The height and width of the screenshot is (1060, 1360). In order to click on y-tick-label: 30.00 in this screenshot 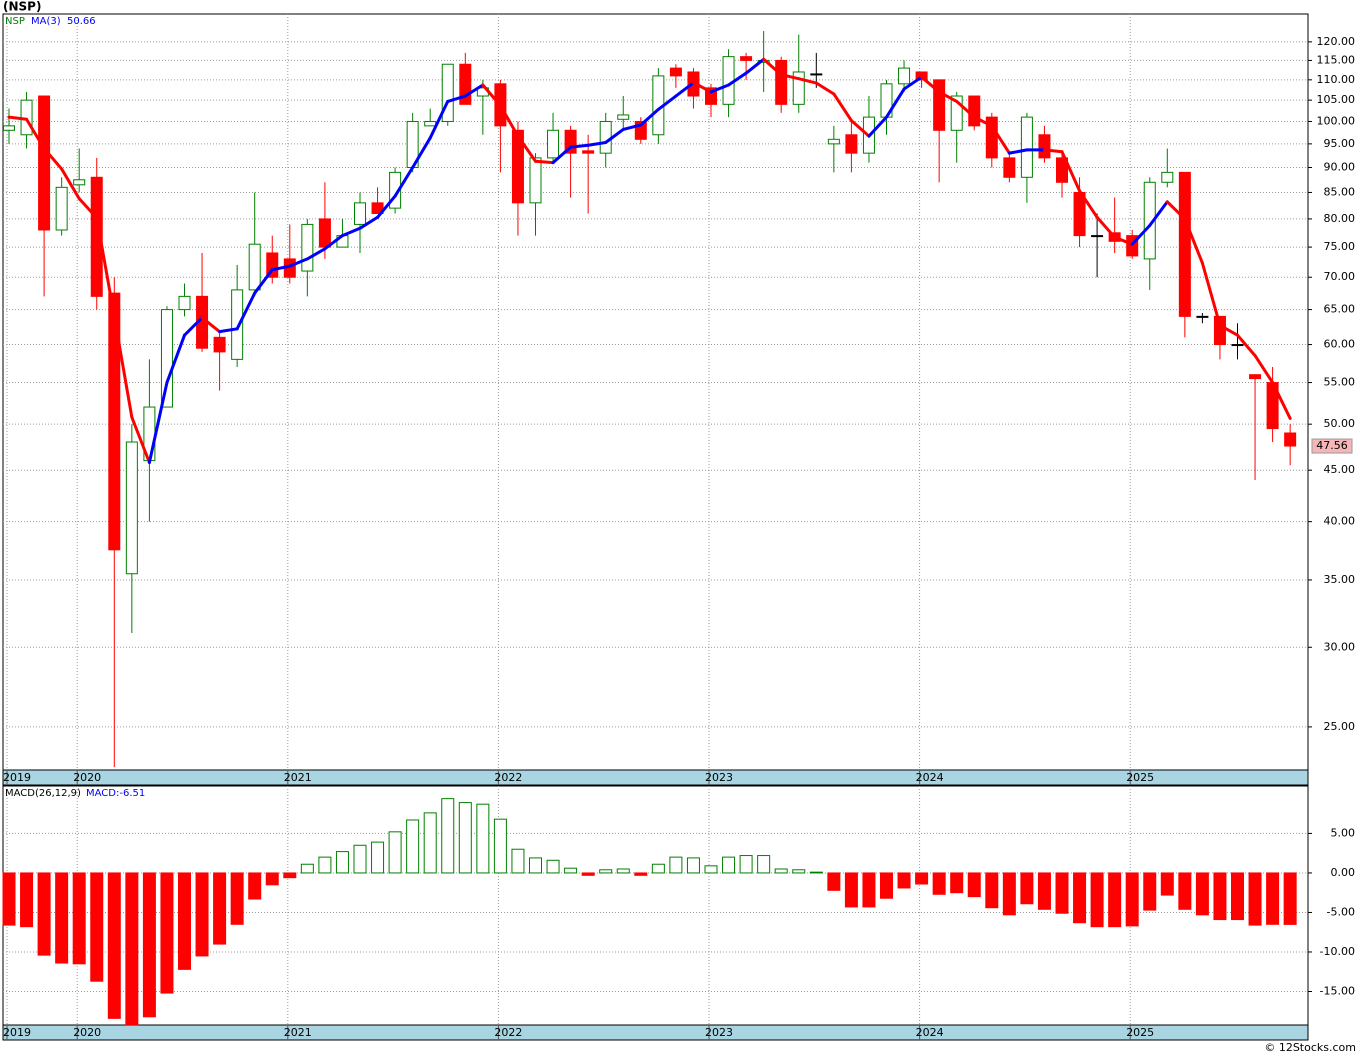, I will do `click(1340, 646)`.